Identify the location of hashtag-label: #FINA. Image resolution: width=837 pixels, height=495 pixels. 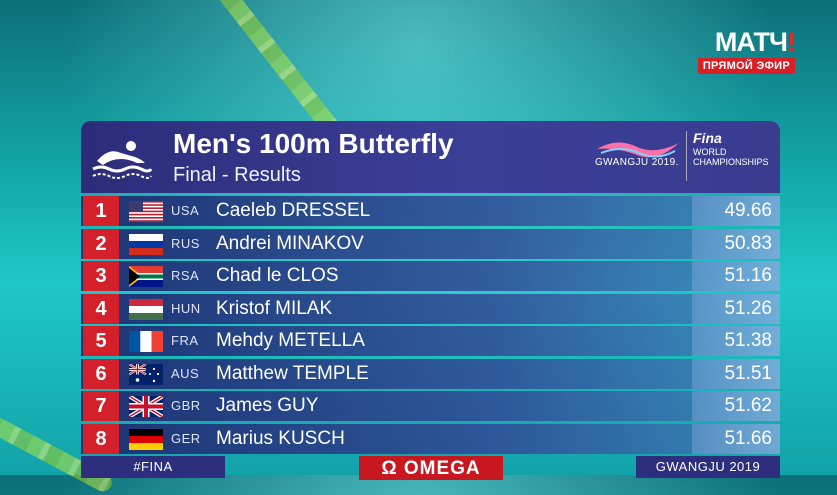
(153, 466).